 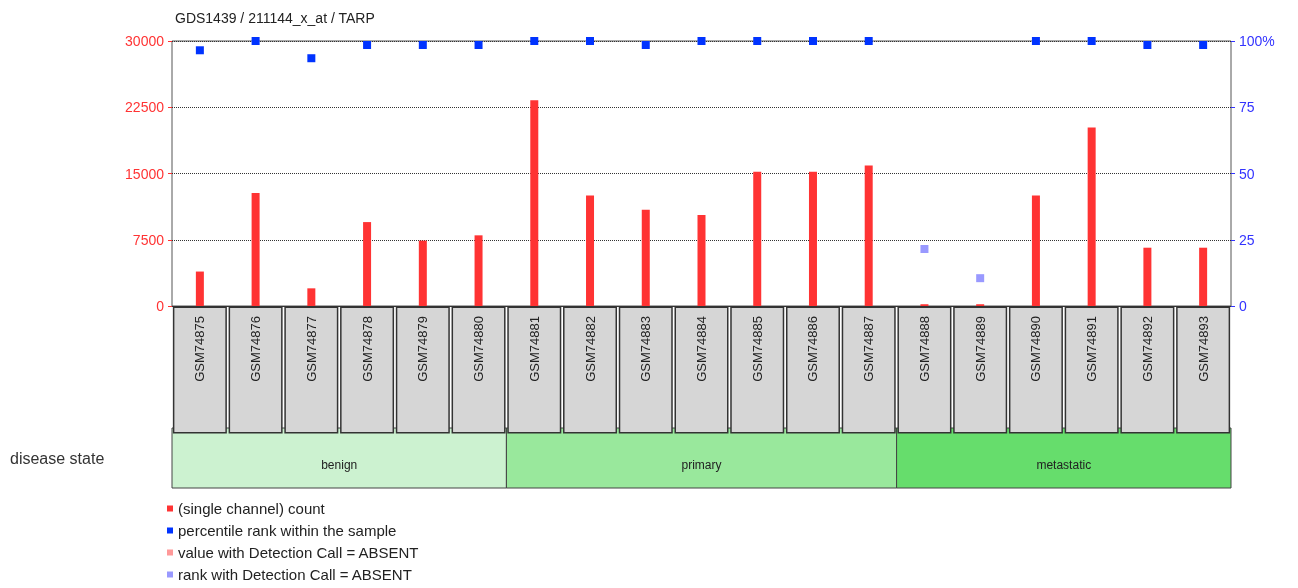 I want to click on legend-label: value with Detection Call = ABSENT, so click(x=298, y=552).